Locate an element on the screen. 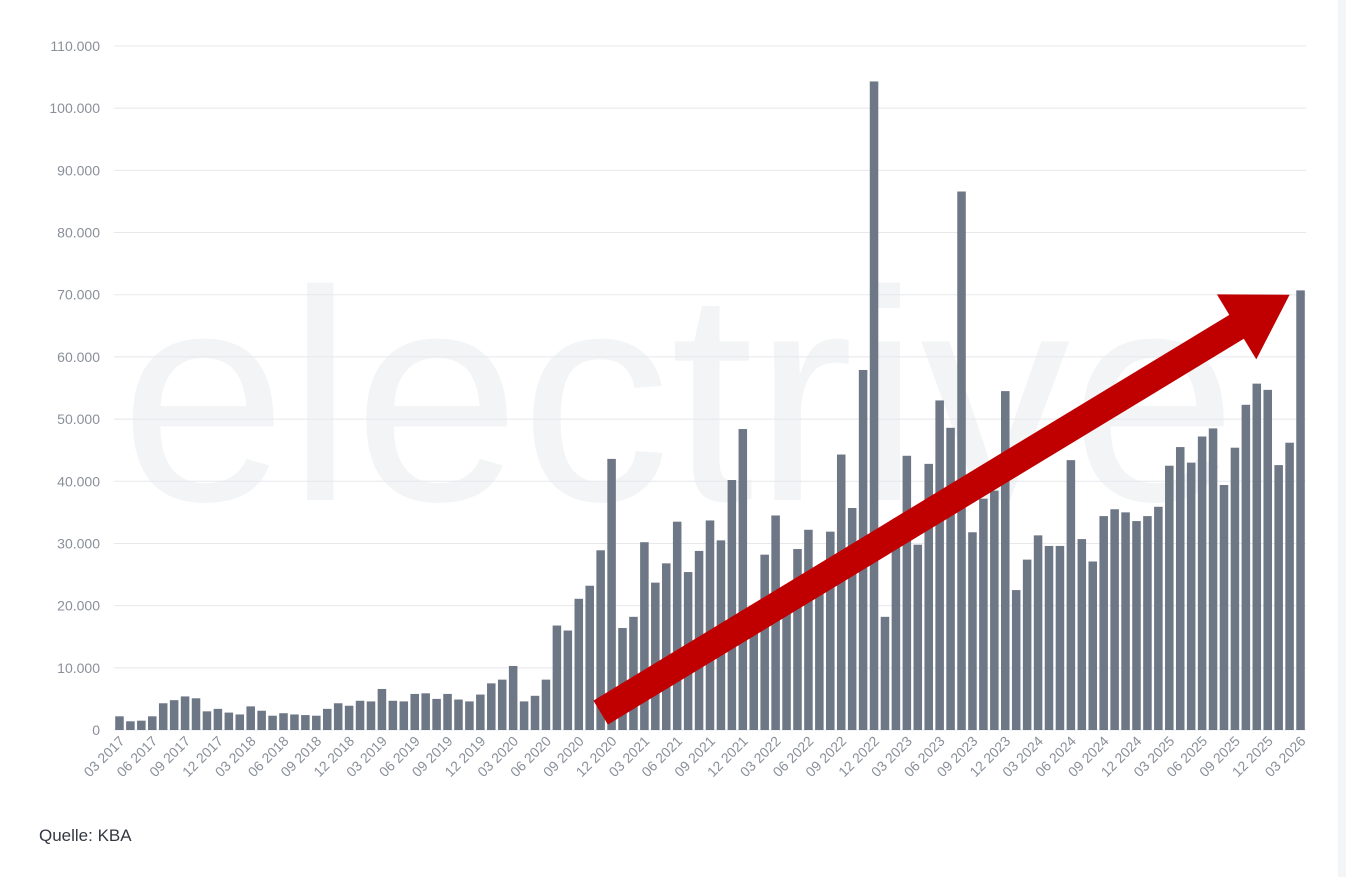 The height and width of the screenshot is (877, 1346). source-note: Quelle: KBA is located at coordinates (85, 835).